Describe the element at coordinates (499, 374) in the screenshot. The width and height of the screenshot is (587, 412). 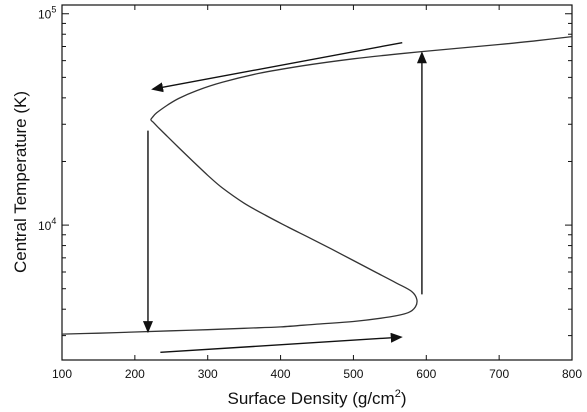
I see `x-tick-label: 700` at that location.